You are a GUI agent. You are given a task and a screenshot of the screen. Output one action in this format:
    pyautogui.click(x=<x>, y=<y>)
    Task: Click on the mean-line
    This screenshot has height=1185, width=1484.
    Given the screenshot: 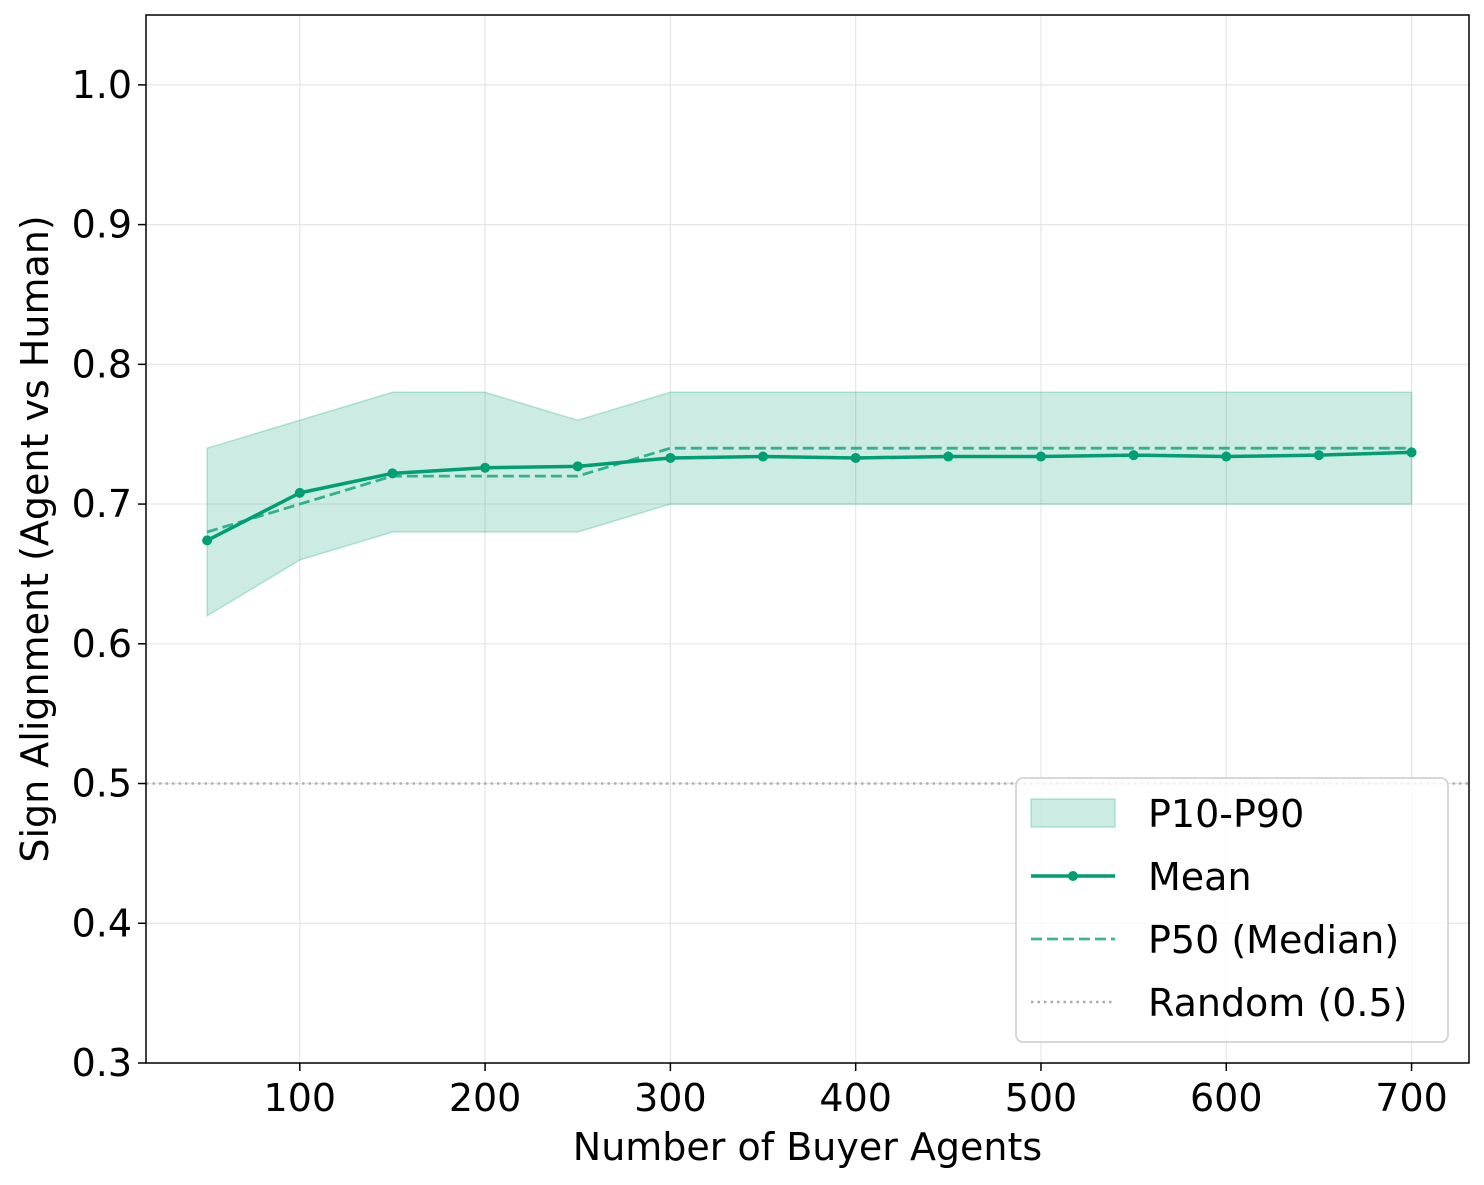 What is the action you would take?
    pyautogui.click(x=809, y=496)
    